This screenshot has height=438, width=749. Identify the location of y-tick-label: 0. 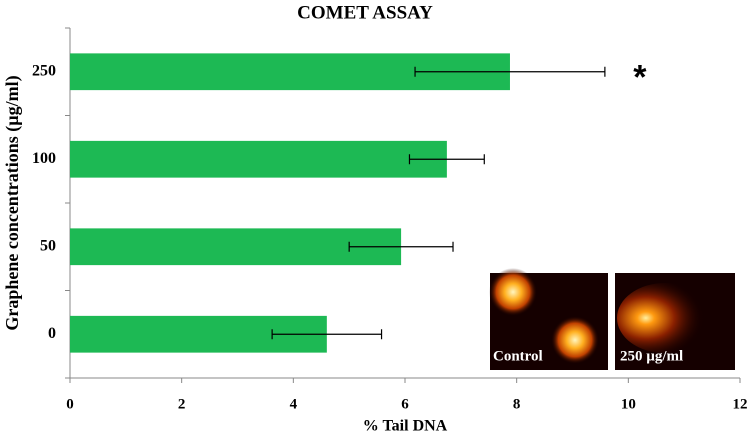
(52, 333).